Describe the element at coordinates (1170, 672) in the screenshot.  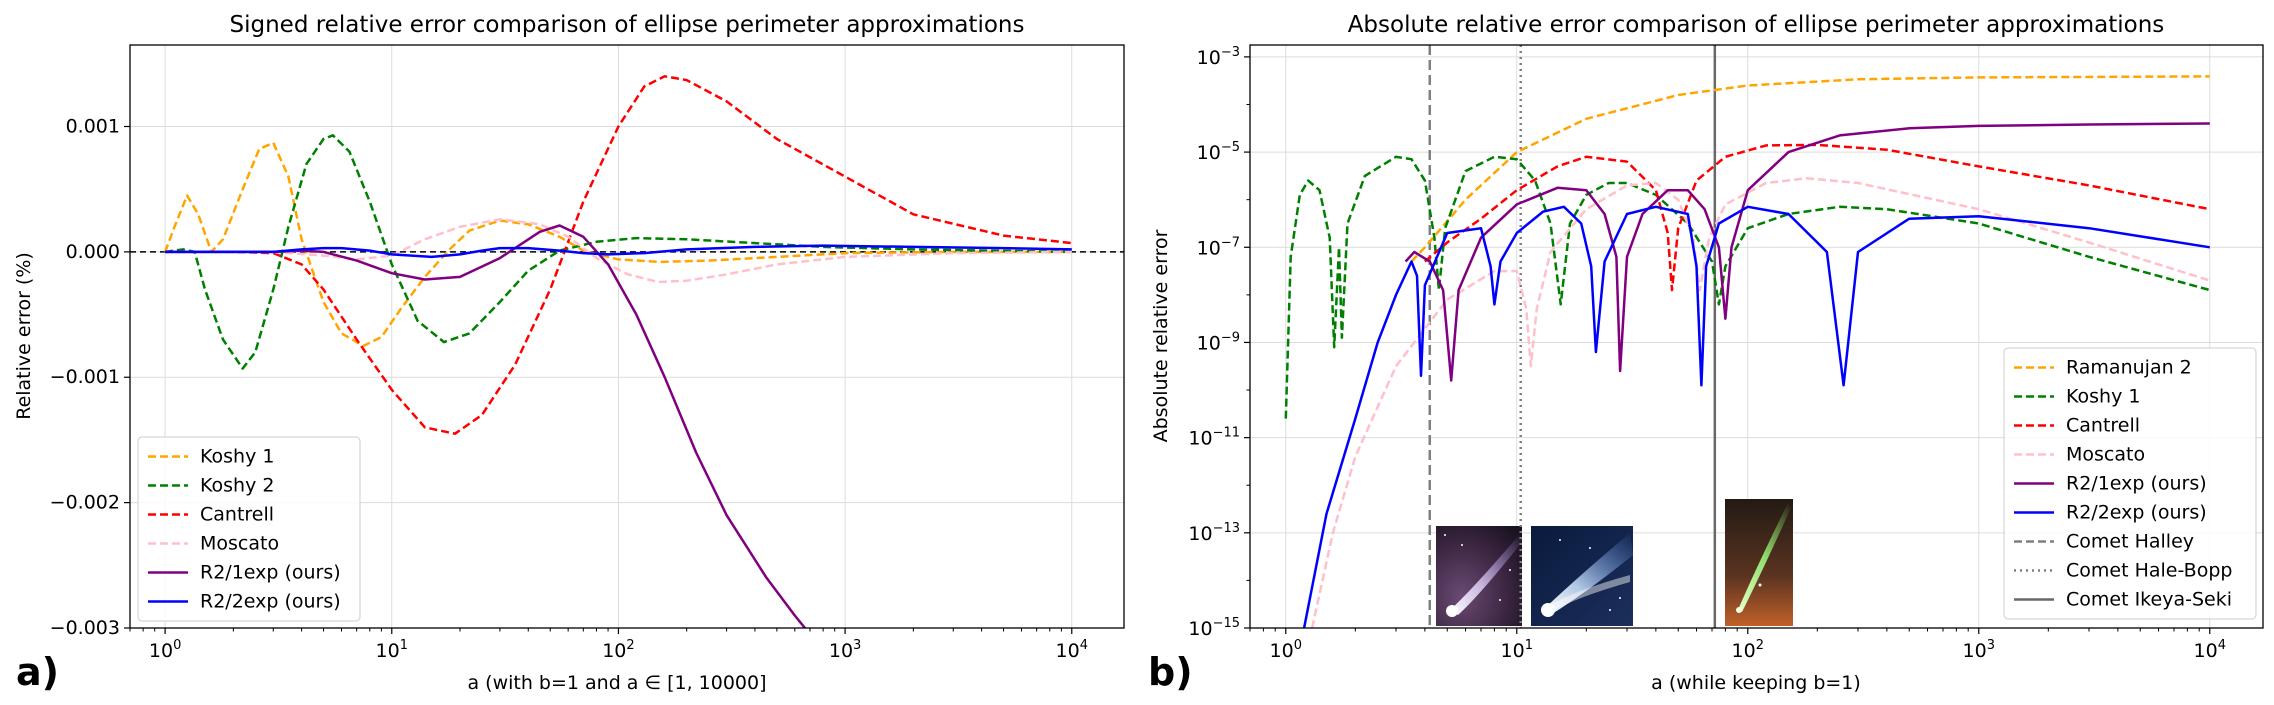
I see `panel-b-label: b)` at that location.